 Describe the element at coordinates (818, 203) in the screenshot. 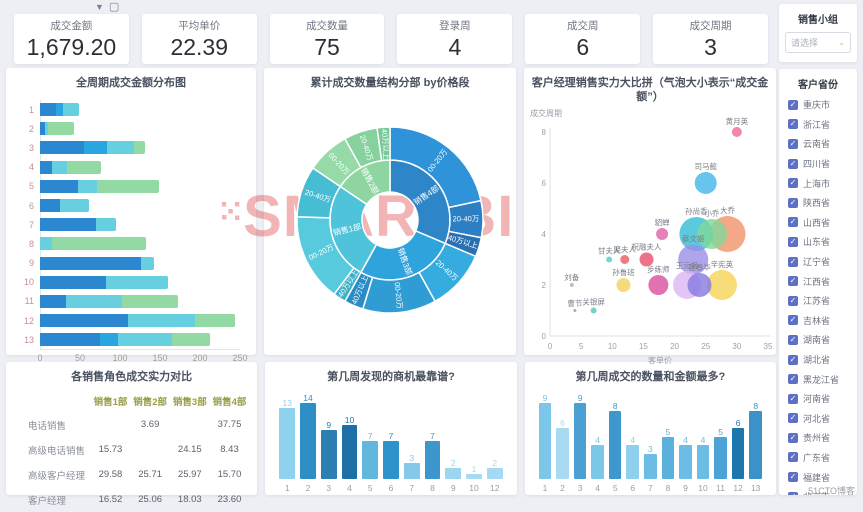

I see `province-item: ✓ 陕西省` at that location.